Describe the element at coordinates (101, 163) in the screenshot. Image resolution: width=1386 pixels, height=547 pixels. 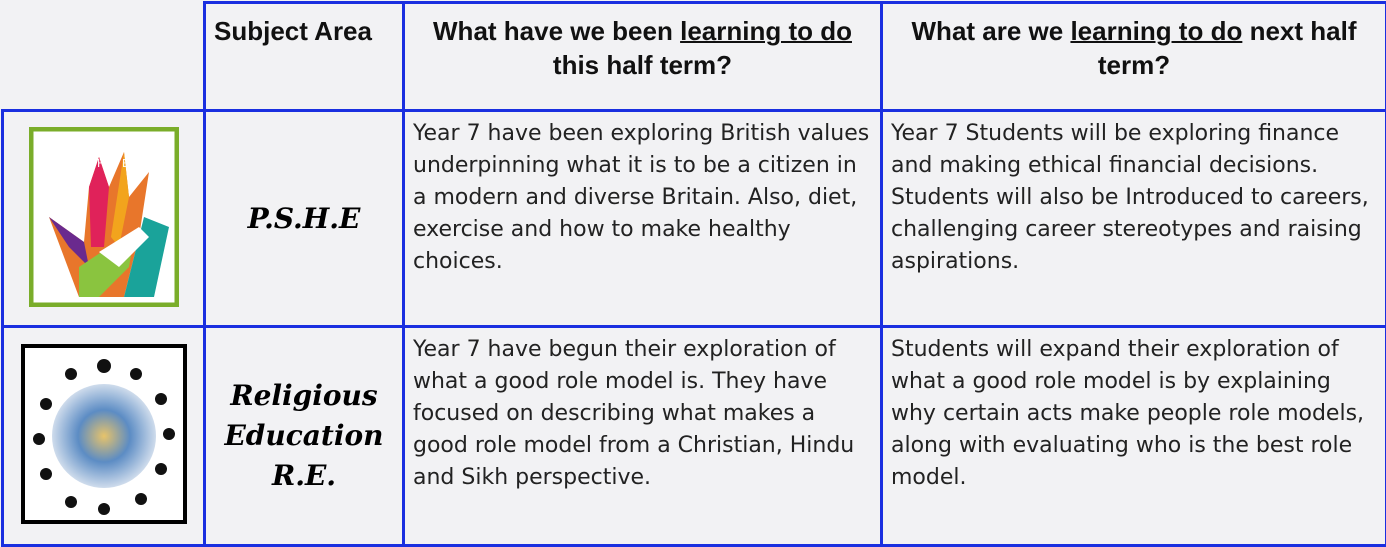
I see `logo-letter: H` at that location.